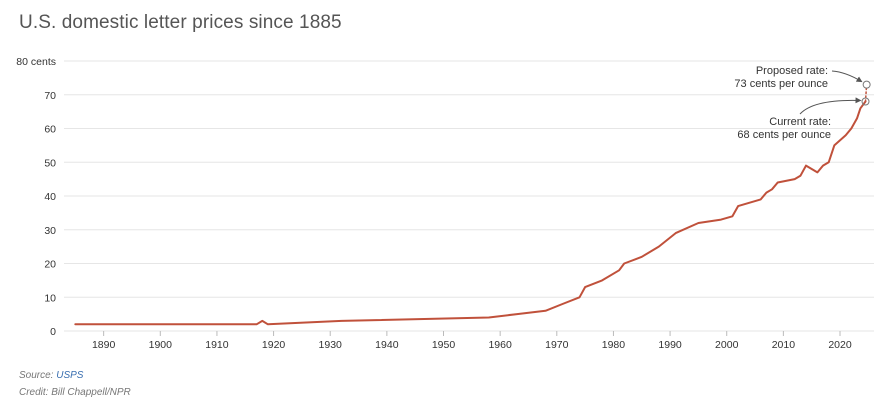 This screenshot has width=889, height=420. I want to click on x-tick-label: 2020, so click(840, 345).